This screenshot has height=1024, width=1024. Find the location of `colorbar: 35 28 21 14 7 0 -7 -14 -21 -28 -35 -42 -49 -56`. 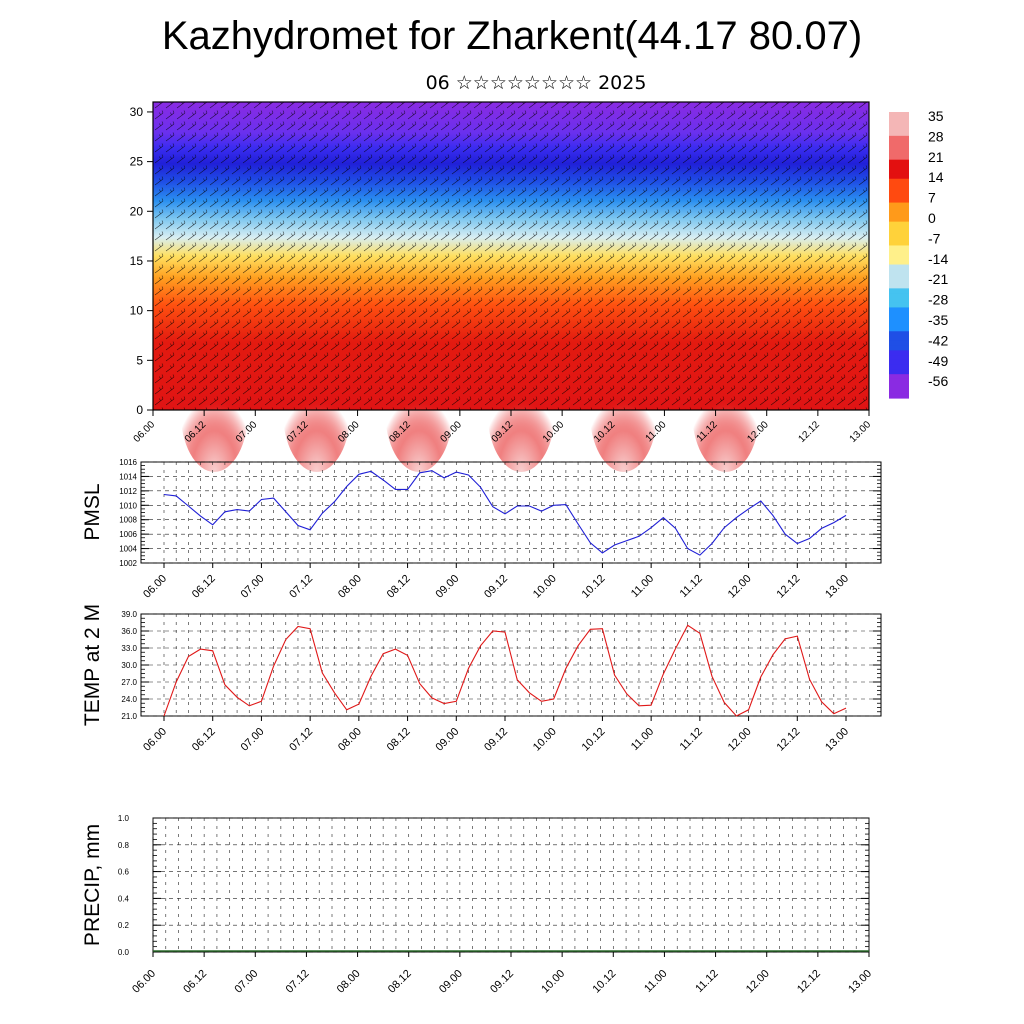

colorbar: 35 28 21 14 7 0 -7 -14 -21 -28 -35 -42 -49 -56 is located at coordinates (918, 253).